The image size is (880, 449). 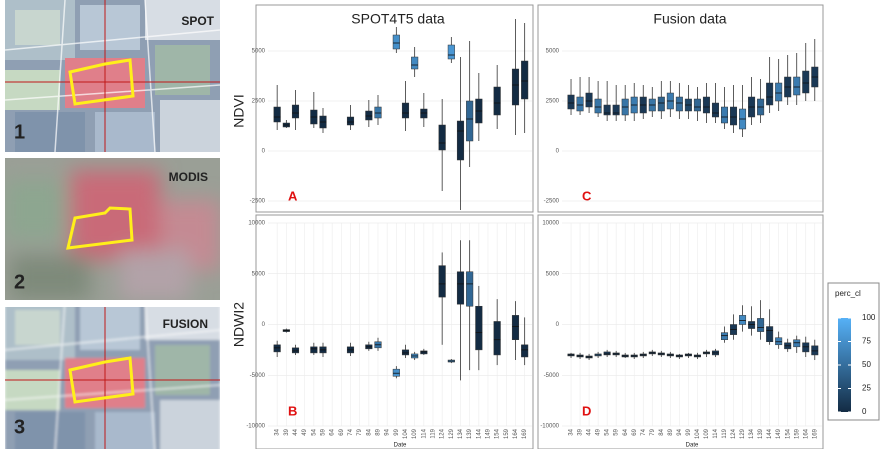 What do you see at coordinates (788, 433) in the screenshot?
I see `x-tick-label: 154` at bounding box center [788, 433].